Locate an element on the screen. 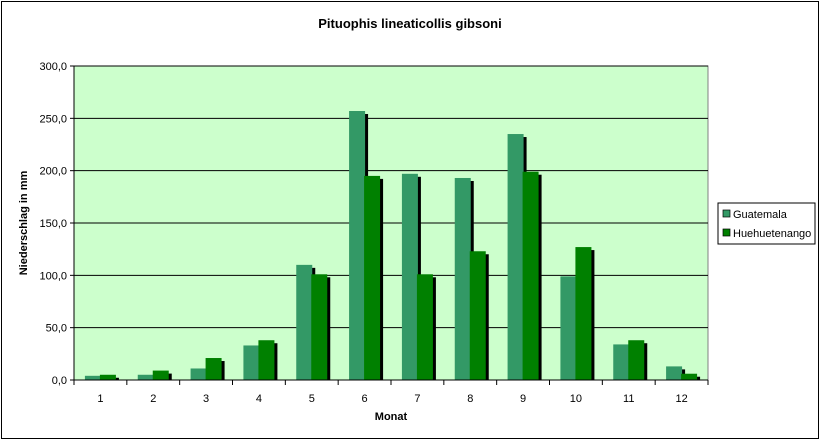 The image size is (822, 442). y-axis: 0,0 50,0 100,0 150,0 200,0 250,0 300,0 is located at coordinates (57, 224).